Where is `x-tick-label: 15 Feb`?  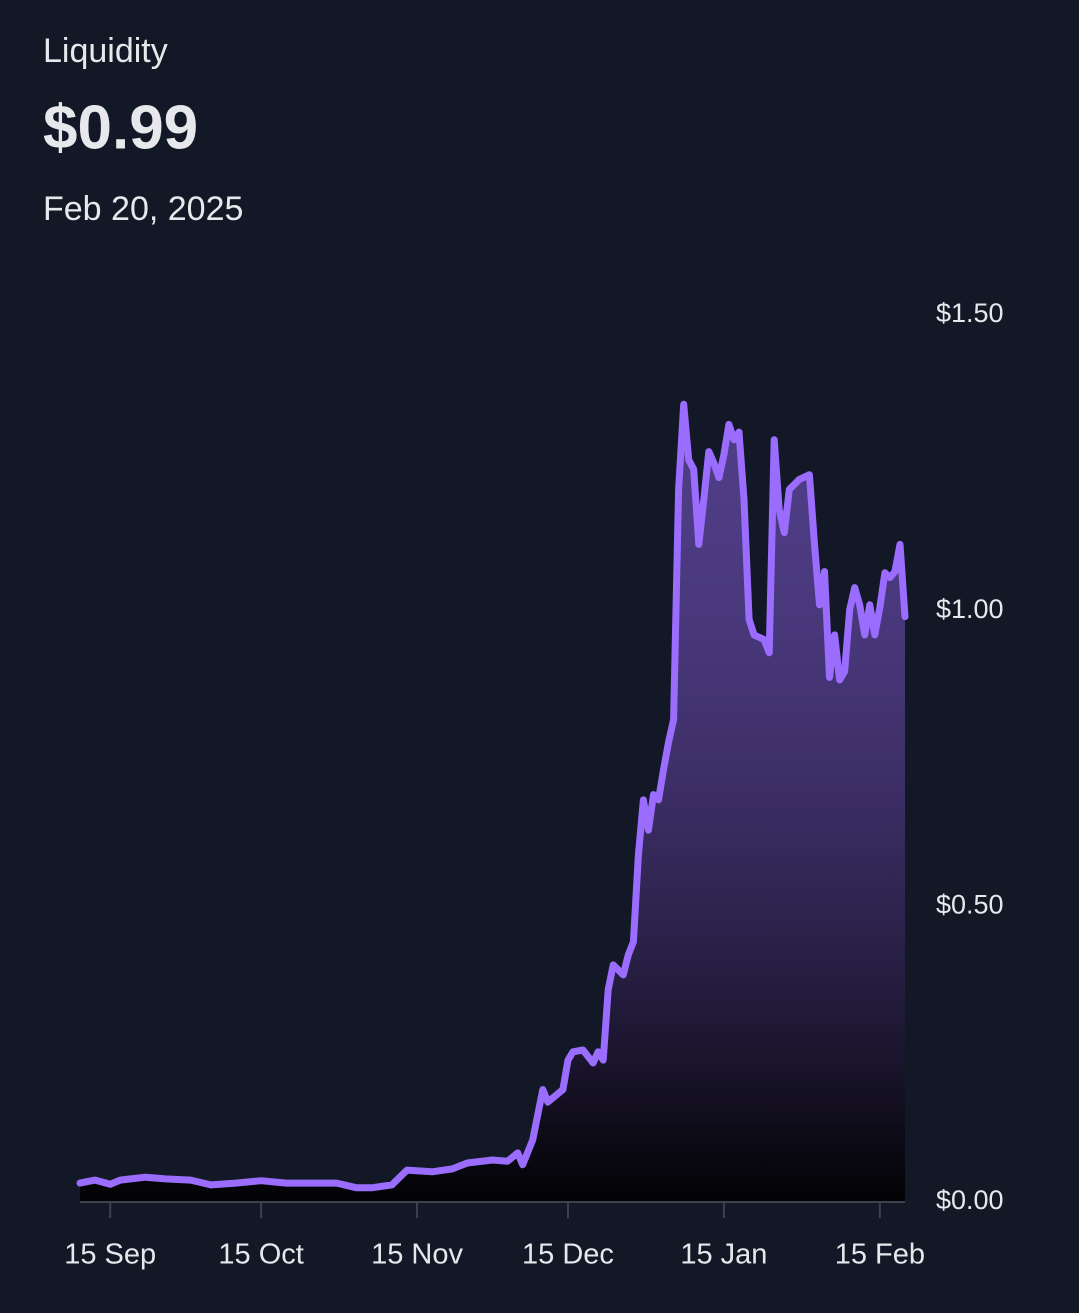 x-tick-label: 15 Feb is located at coordinates (880, 1255).